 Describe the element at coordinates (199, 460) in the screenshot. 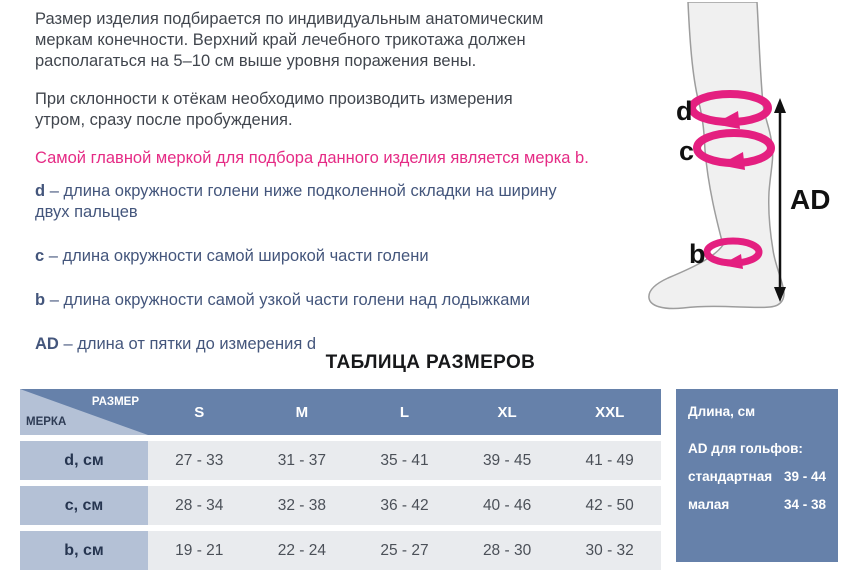

I see `table-cell: 27 - 33` at that location.